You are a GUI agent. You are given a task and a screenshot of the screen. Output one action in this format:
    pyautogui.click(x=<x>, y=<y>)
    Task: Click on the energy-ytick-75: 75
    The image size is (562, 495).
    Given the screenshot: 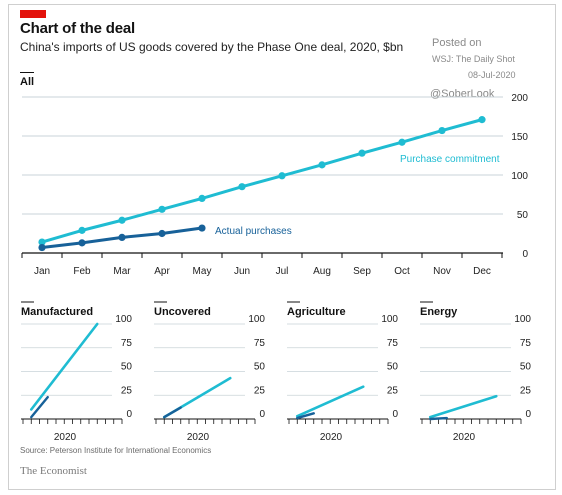 What is the action you would take?
    pyautogui.click(x=526, y=343)
    